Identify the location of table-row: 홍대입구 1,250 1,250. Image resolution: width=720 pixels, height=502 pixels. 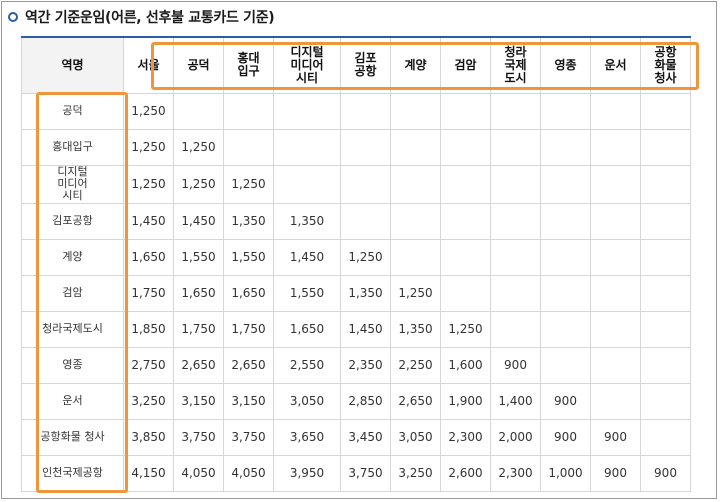
(356, 147).